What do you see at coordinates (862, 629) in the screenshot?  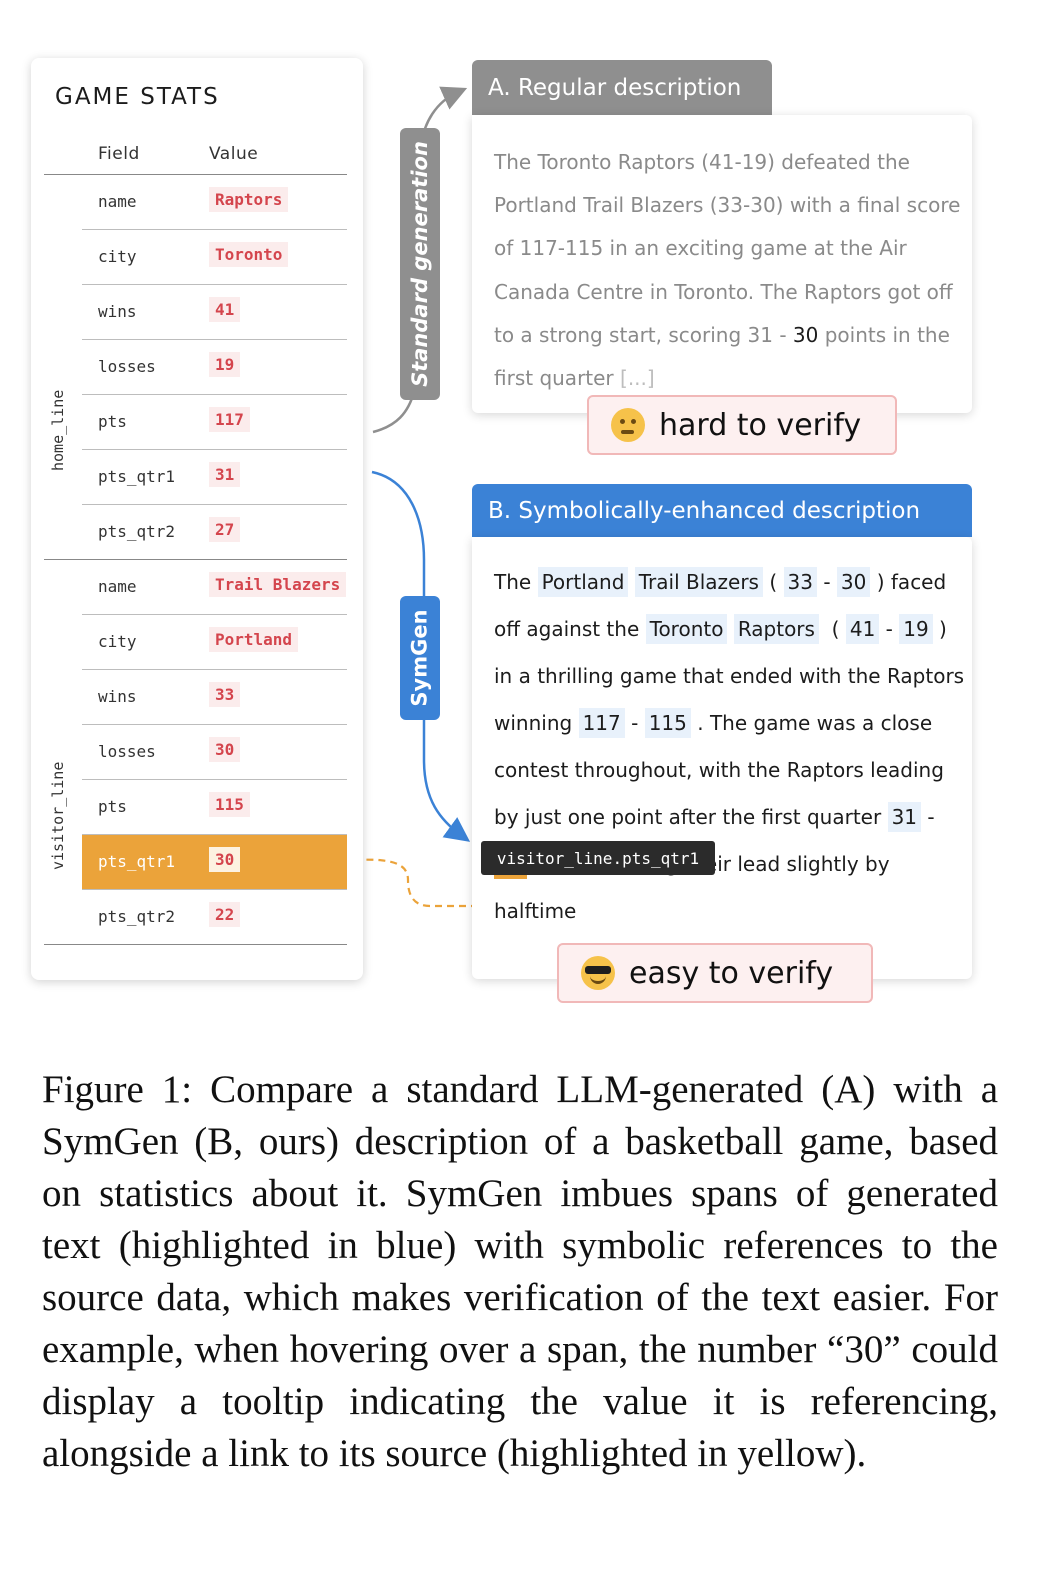 I see `ref-span: 41` at bounding box center [862, 629].